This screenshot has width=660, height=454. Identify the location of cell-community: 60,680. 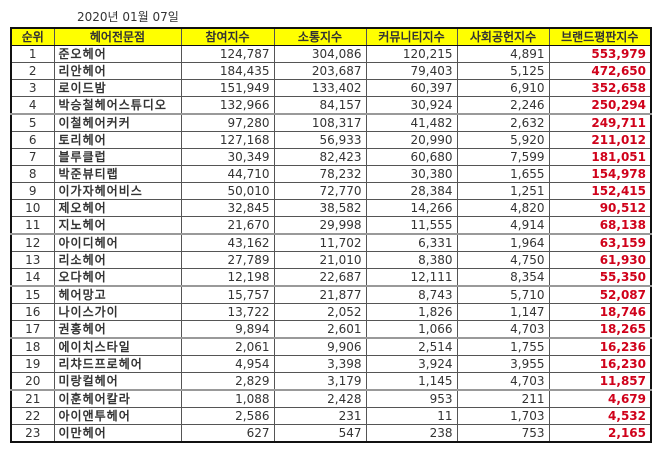
(411, 157).